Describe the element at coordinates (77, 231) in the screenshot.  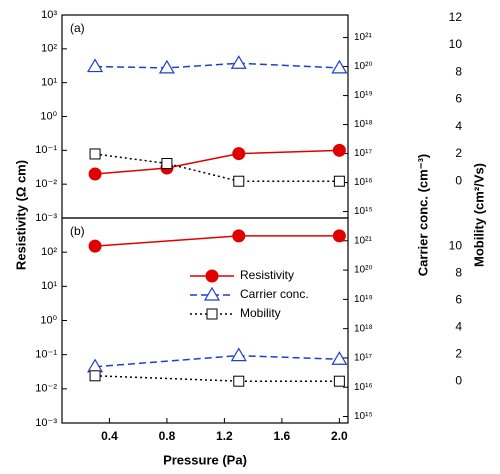
I see `panel-label: (b)` at that location.